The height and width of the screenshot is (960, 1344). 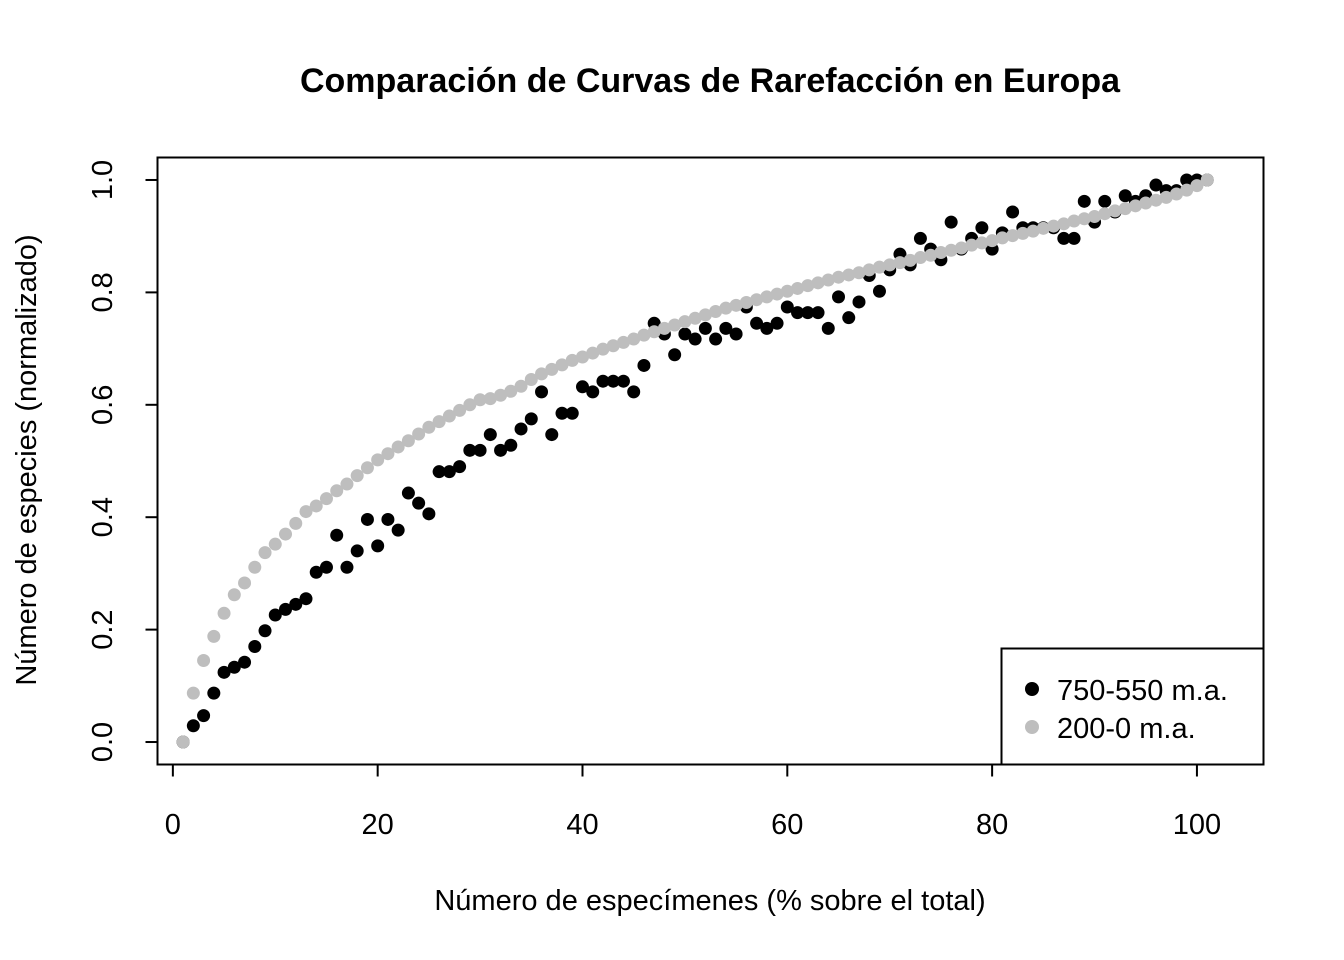 What do you see at coordinates (103, 405) in the screenshot?
I see `y-tick-label: 0.6` at bounding box center [103, 405].